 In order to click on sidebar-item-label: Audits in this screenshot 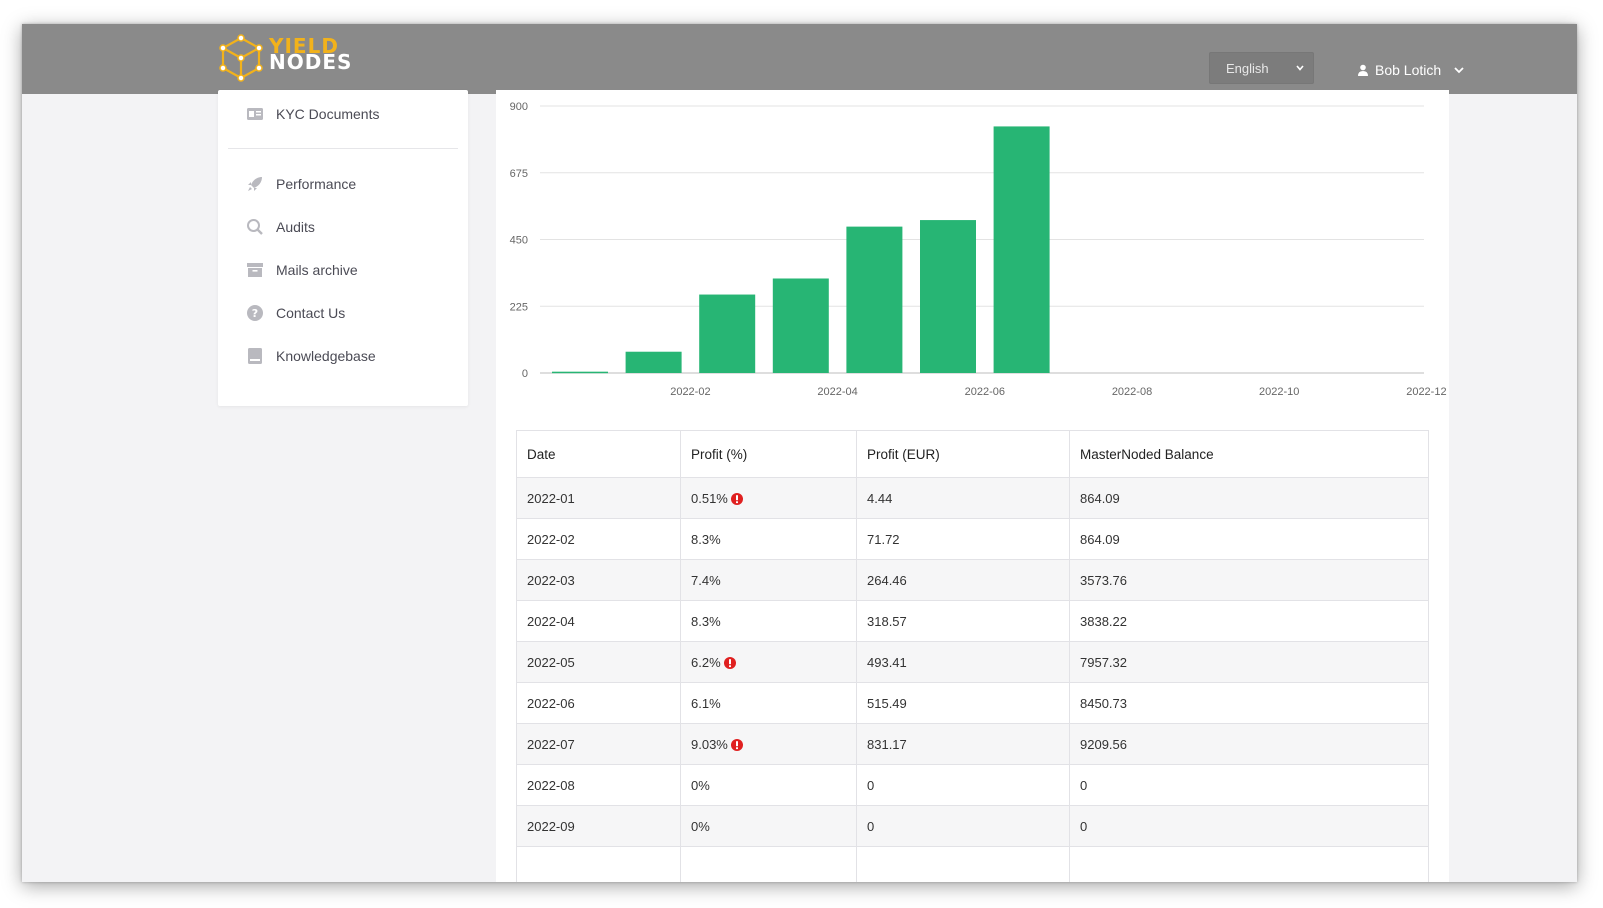, I will do `click(295, 227)`.